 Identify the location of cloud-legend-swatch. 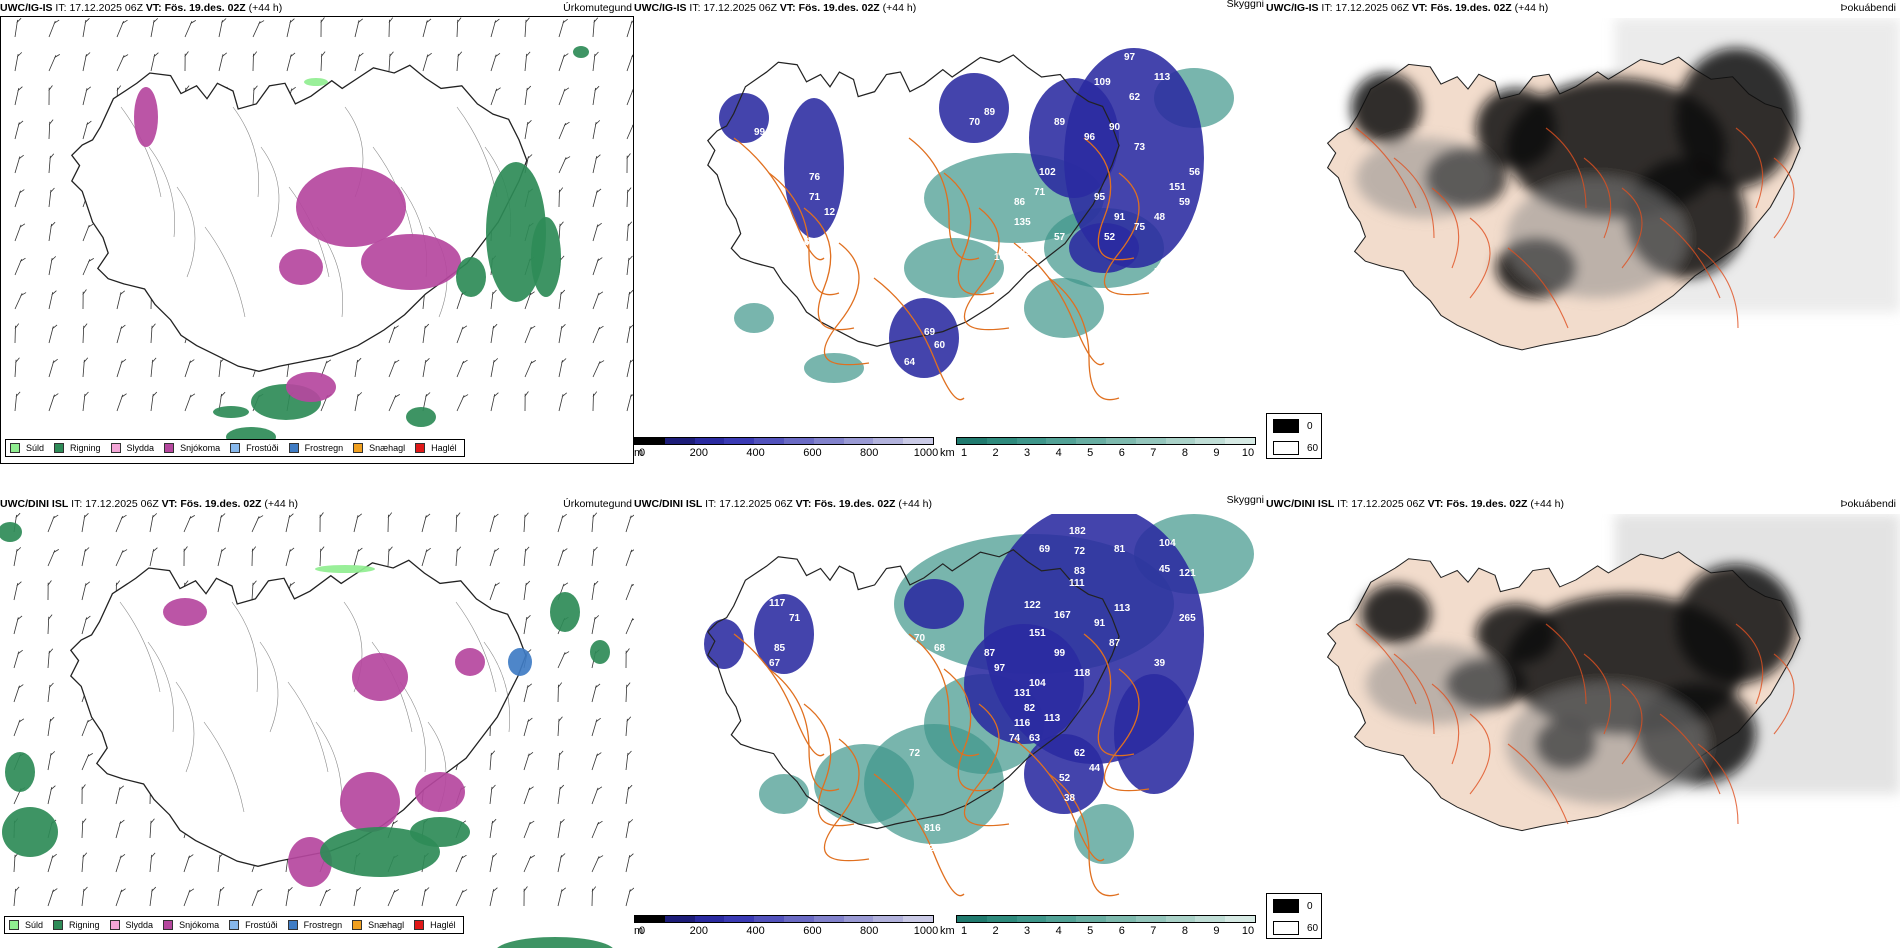
(1286, 906).